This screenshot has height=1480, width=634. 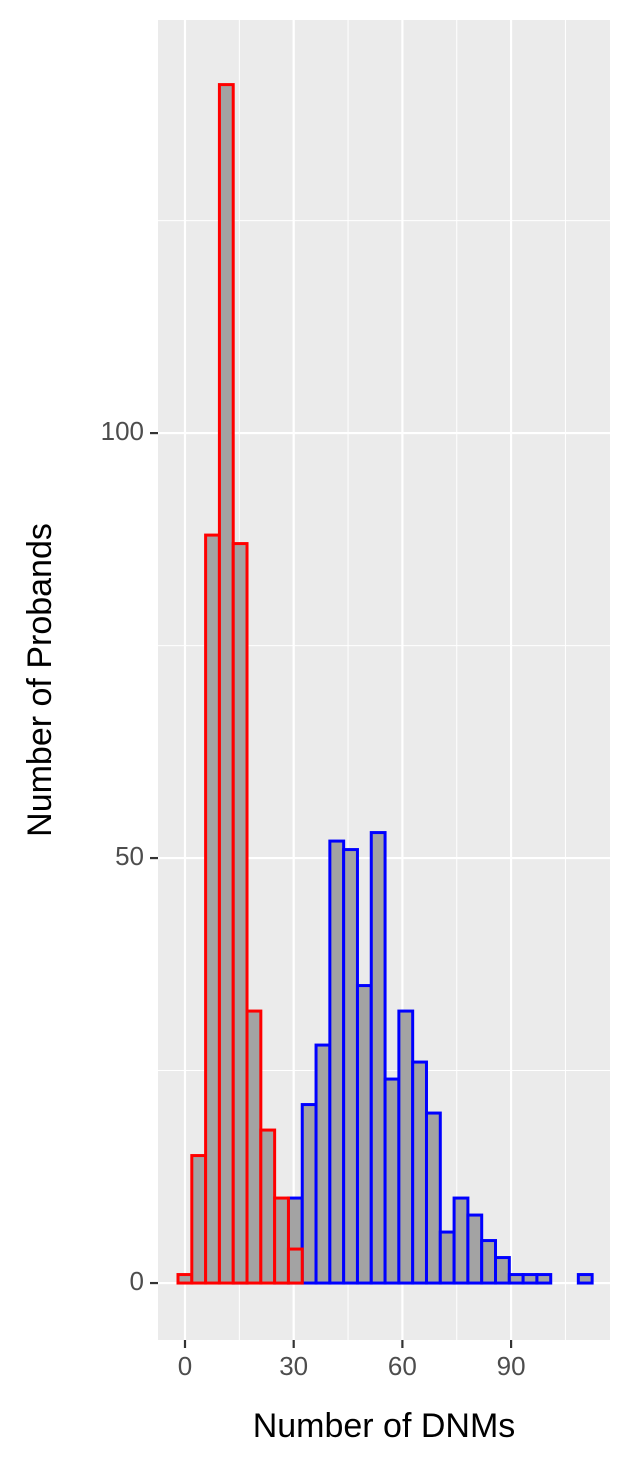 I want to click on y-tick-label: 100, so click(x=122, y=431).